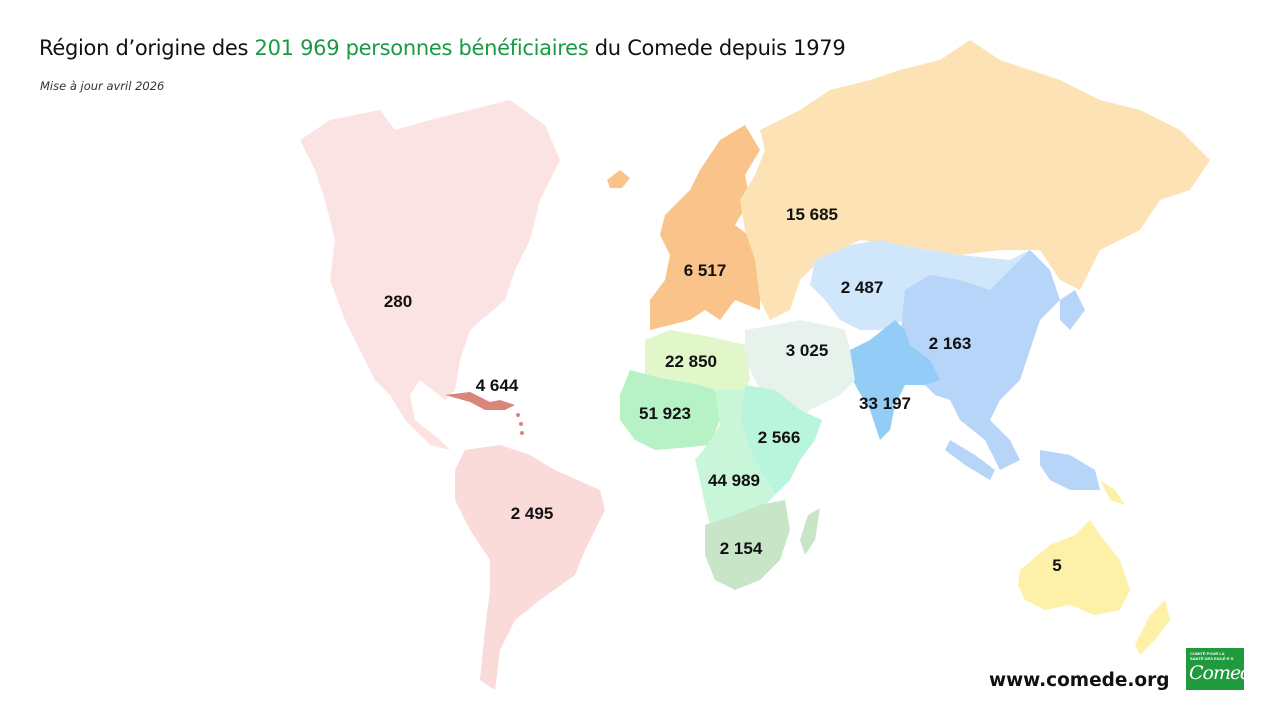 This screenshot has width=1280, height=720. I want to click on region-southern-africa, so click(747, 545).